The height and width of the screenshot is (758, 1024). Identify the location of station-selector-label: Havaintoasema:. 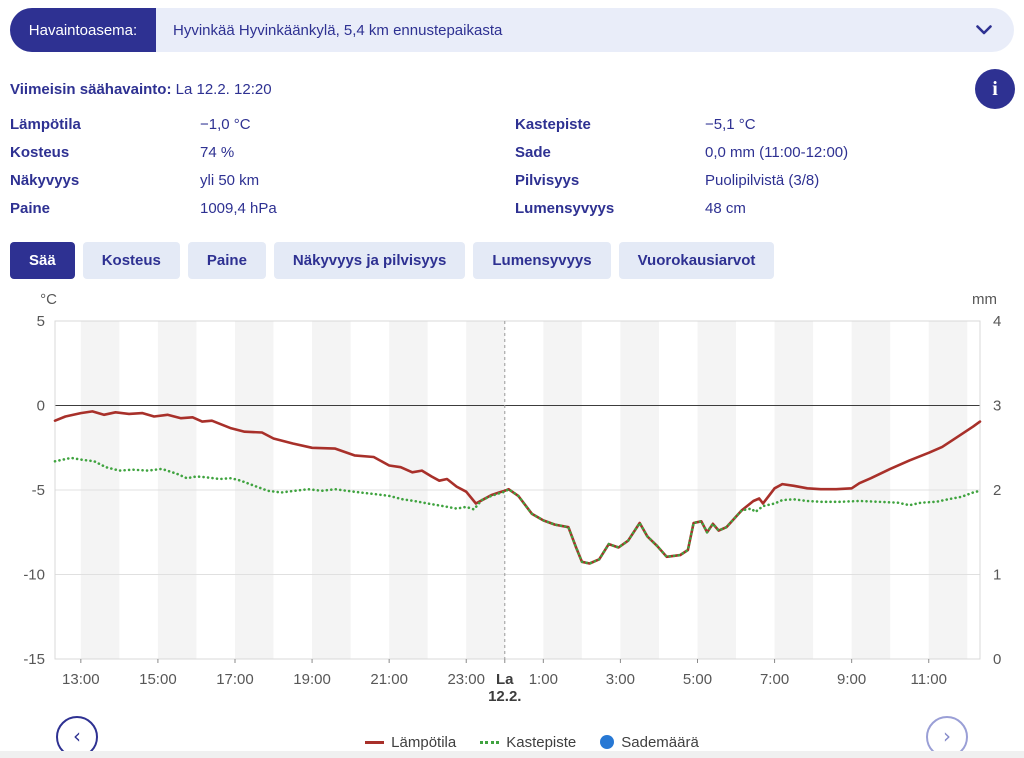
(83, 30).